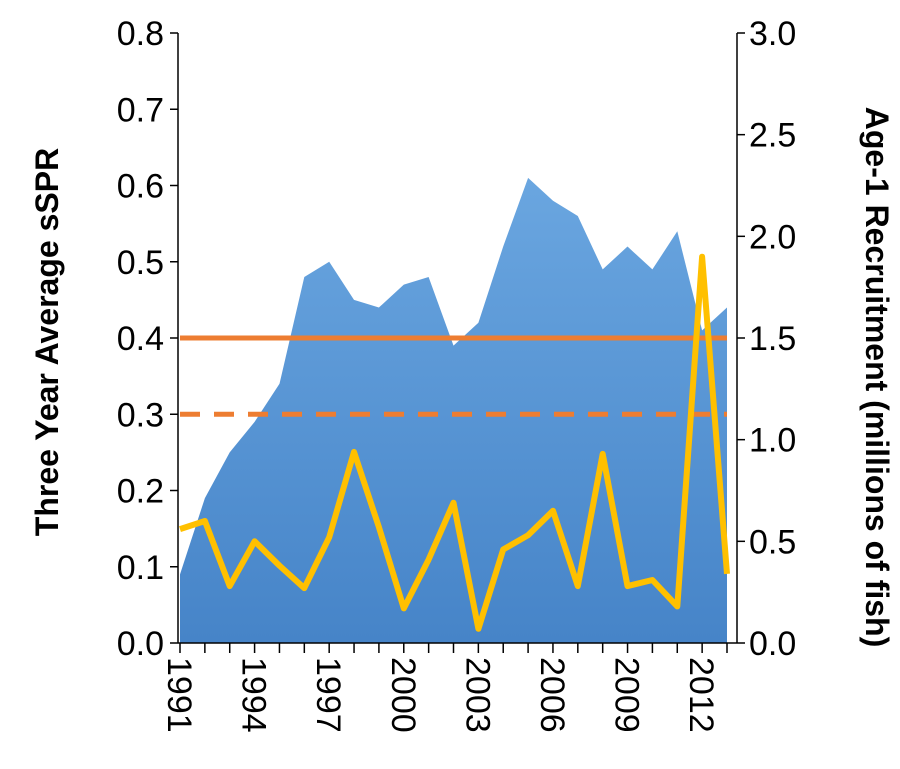  What do you see at coordinates (772, 644) in the screenshot?
I see `y2-tick-label: 0.0` at bounding box center [772, 644].